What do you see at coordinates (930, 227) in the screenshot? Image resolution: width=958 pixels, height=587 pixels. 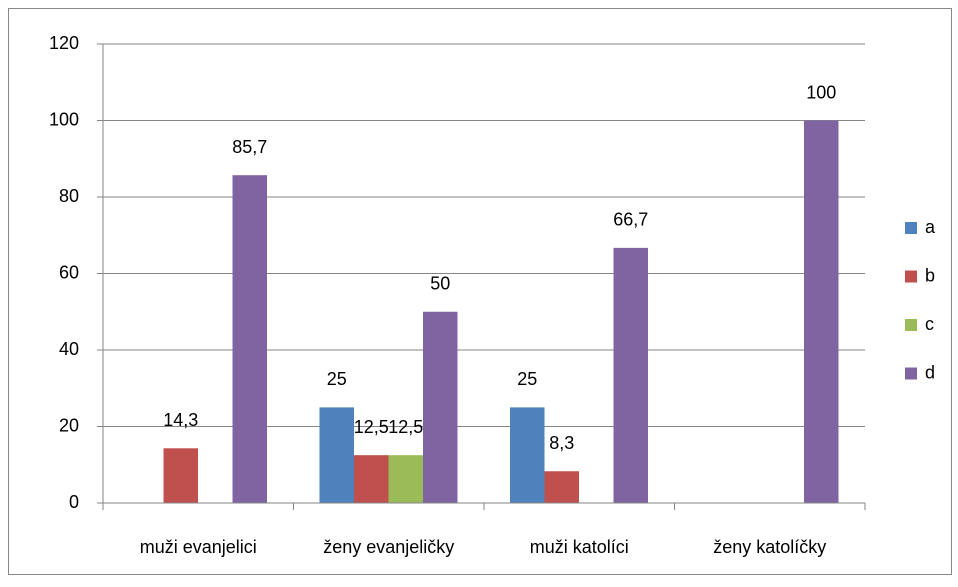 I see `legend-label: a` at bounding box center [930, 227].